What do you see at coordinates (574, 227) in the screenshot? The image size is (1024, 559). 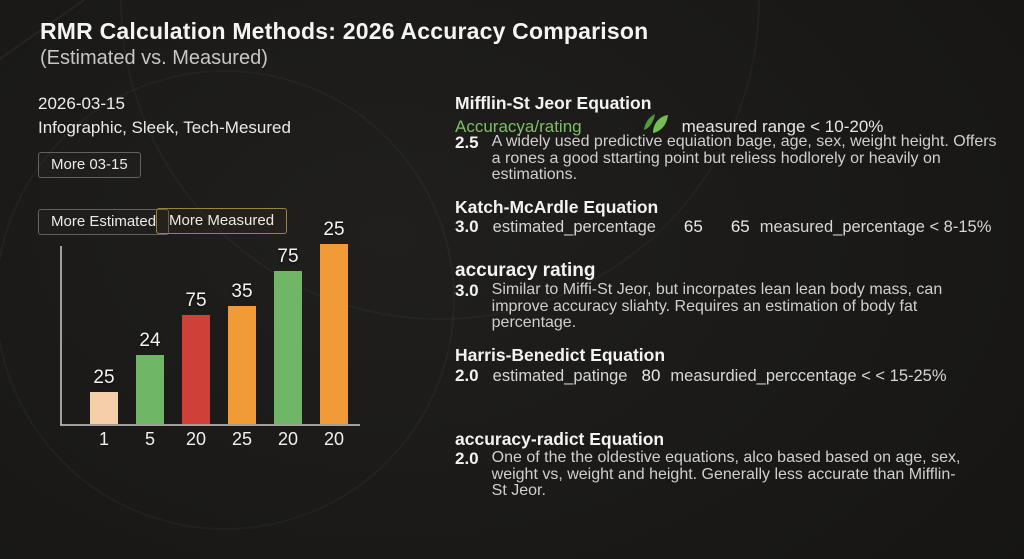 I see `estimated-label: estimated_percentage` at bounding box center [574, 227].